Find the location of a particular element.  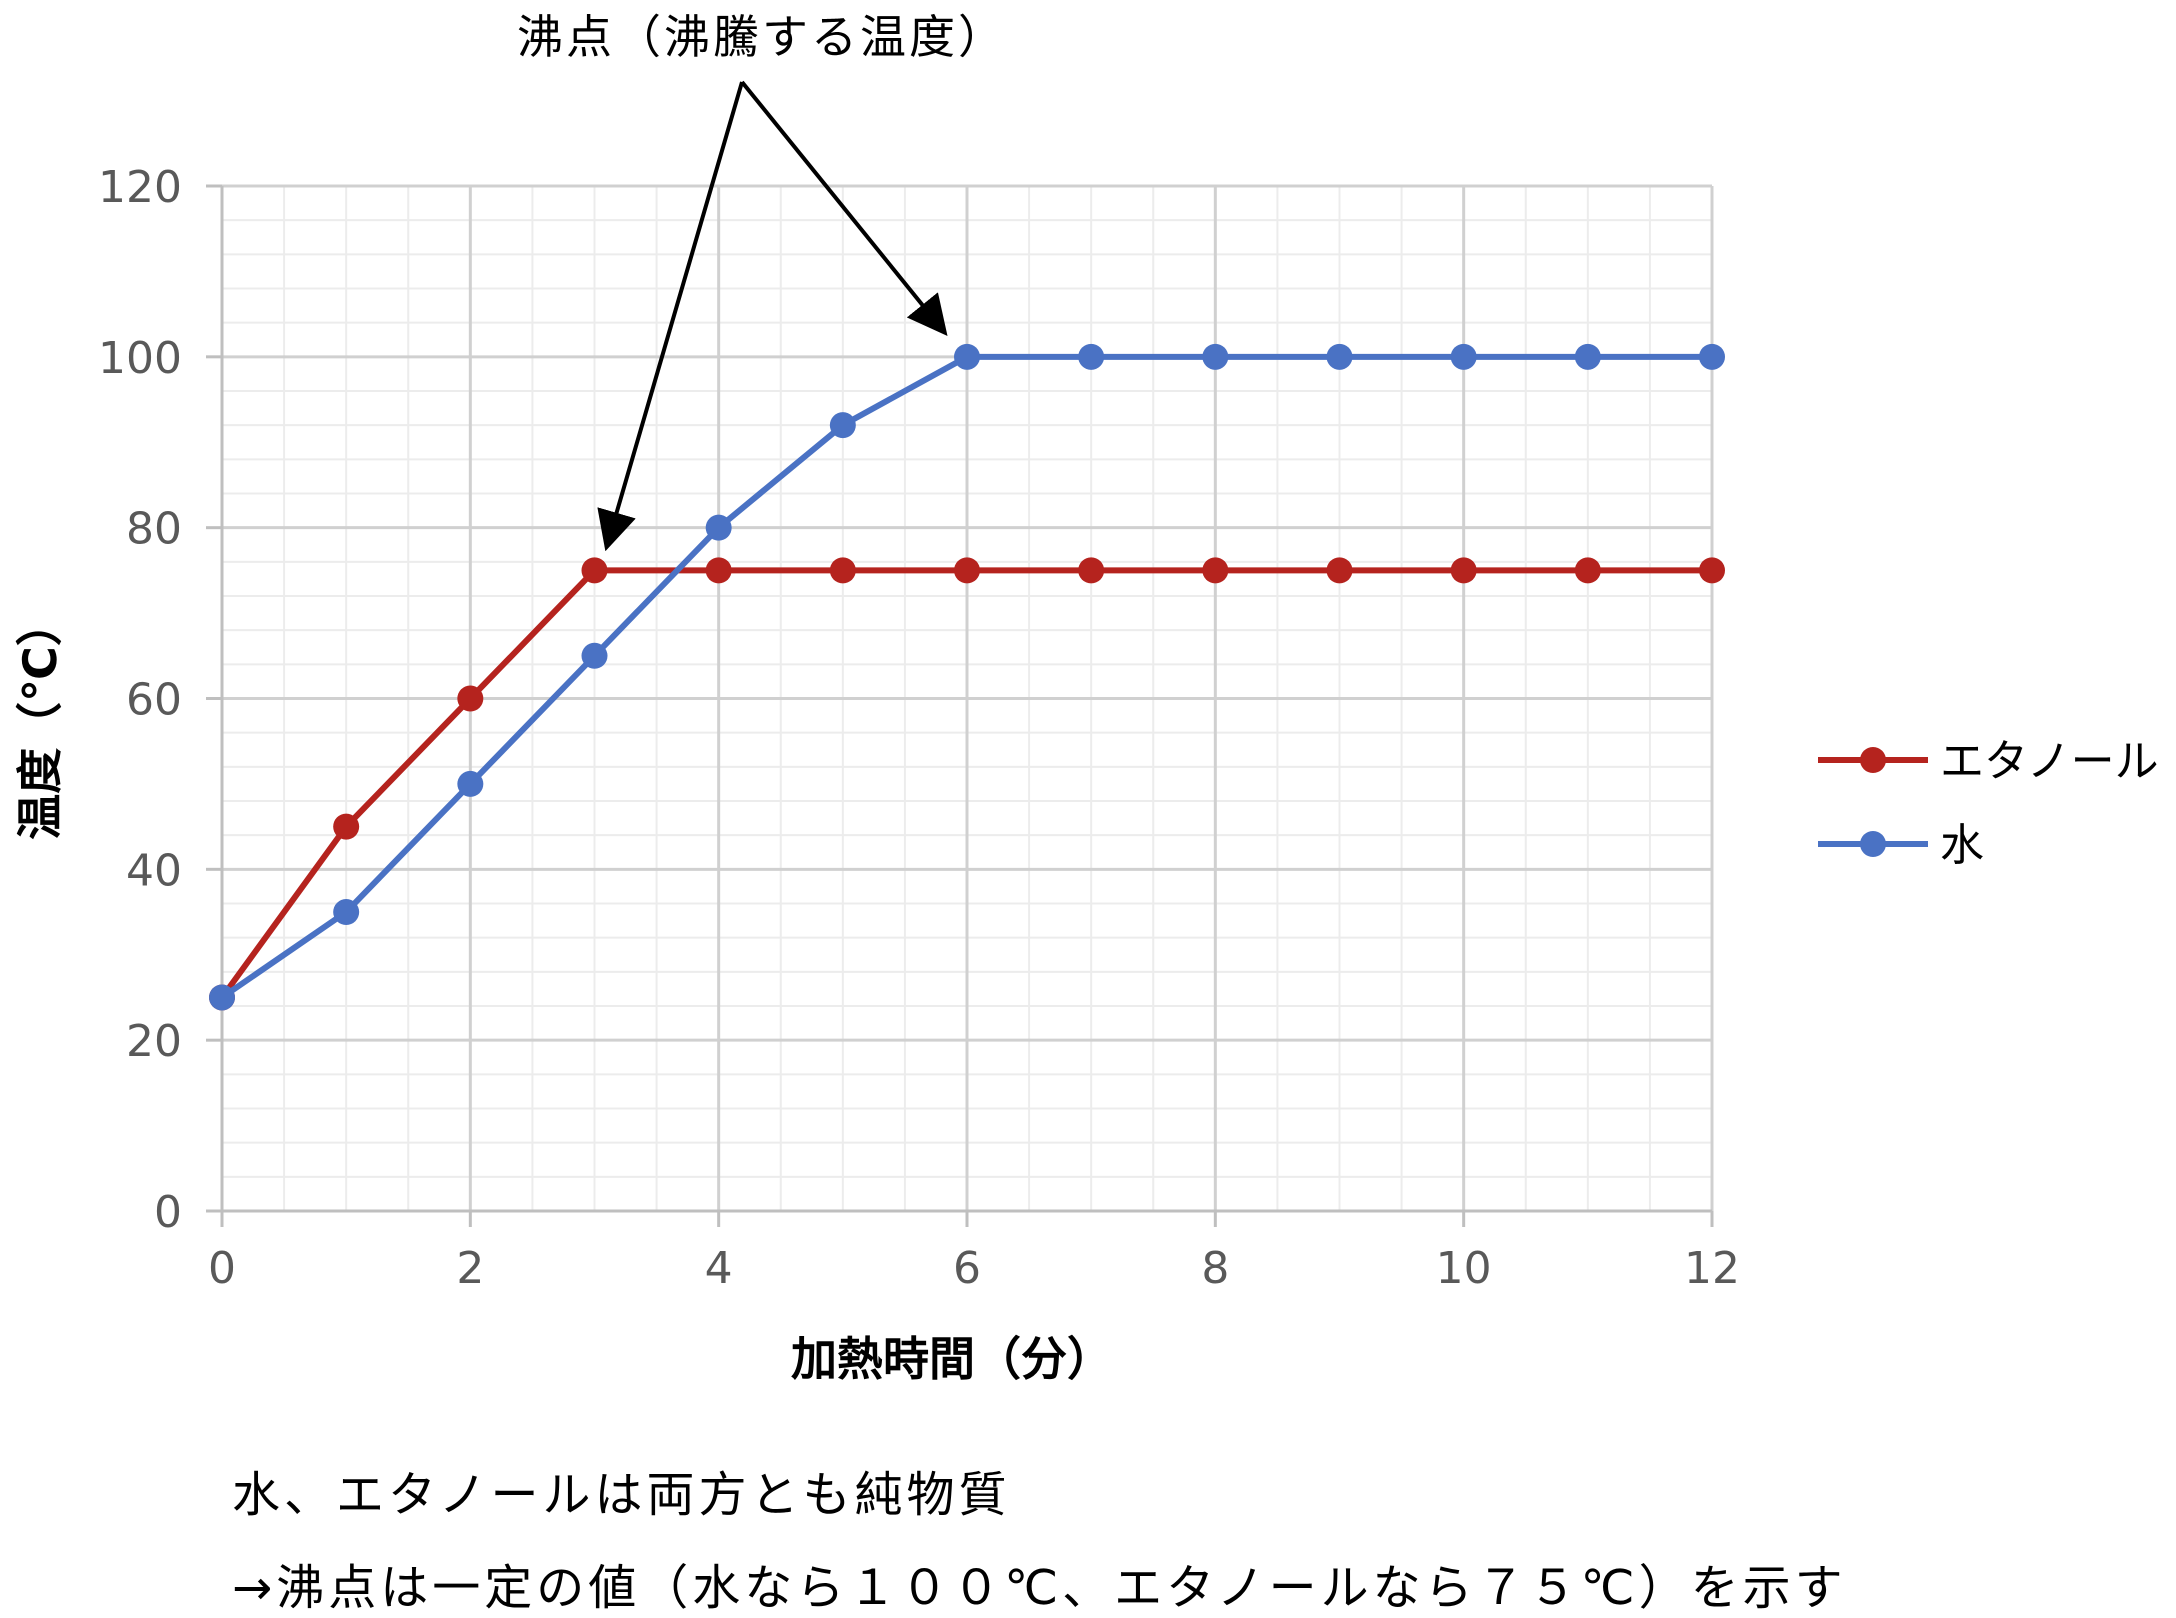

y-tick-label: 60 is located at coordinates (154, 700).